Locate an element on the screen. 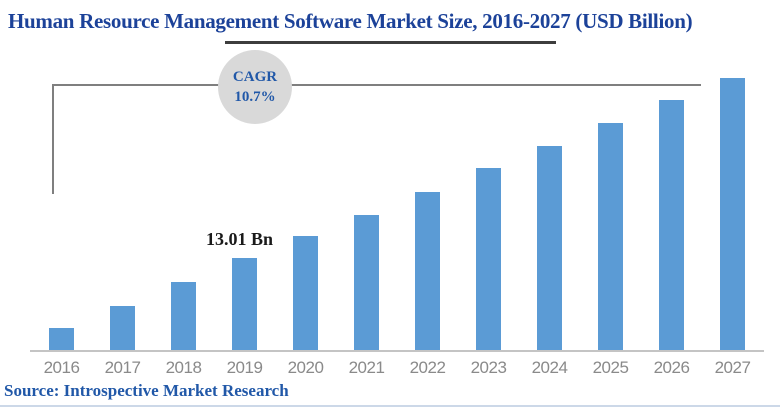  x-axis-line is located at coordinates (397, 351).